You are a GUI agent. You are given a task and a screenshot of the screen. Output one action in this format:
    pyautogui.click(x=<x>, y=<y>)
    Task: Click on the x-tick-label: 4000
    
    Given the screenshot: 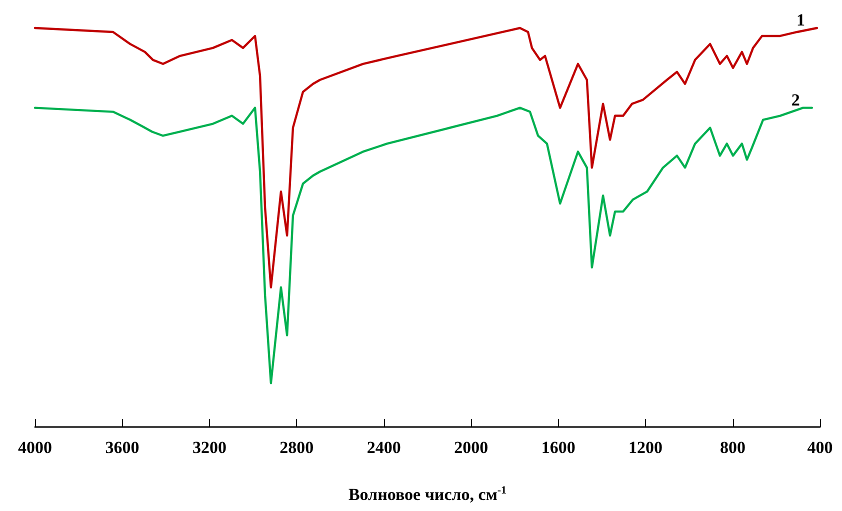 What is the action you would take?
    pyautogui.click(x=35, y=447)
    